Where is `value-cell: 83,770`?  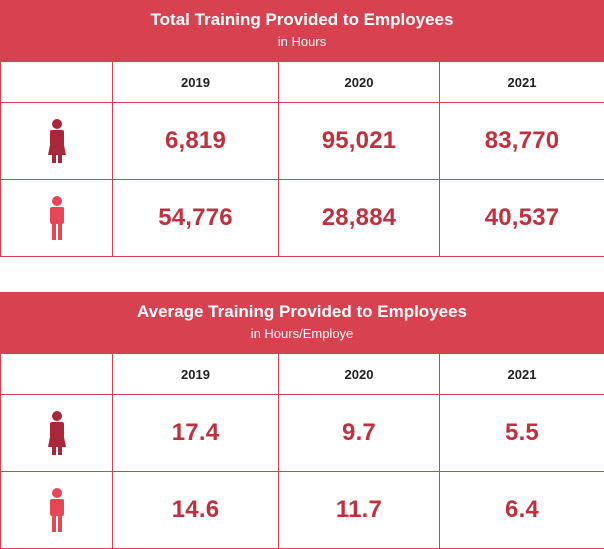
value-cell: 83,770 is located at coordinates (522, 140).